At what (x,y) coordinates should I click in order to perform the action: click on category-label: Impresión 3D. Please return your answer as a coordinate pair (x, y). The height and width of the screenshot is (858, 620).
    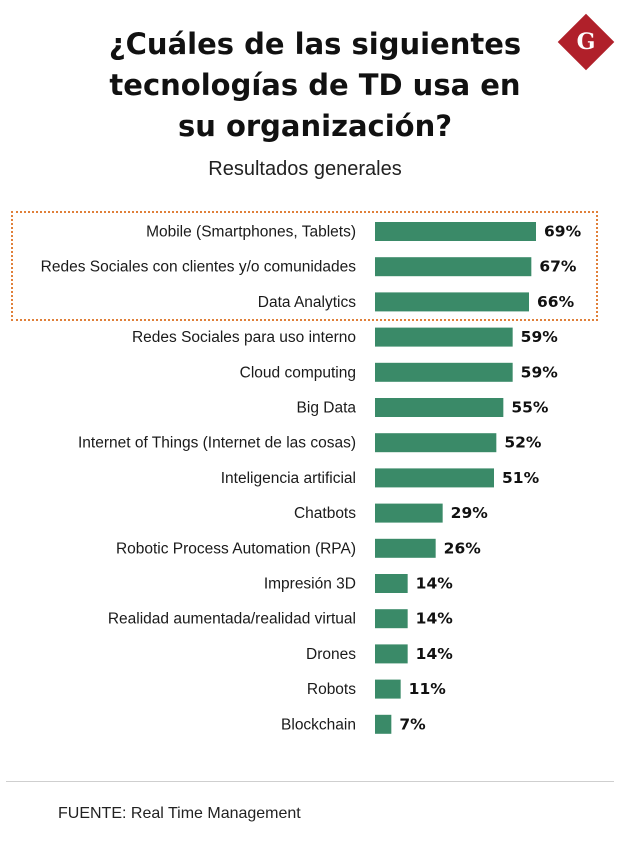
    Looking at the image, I should click on (310, 584).